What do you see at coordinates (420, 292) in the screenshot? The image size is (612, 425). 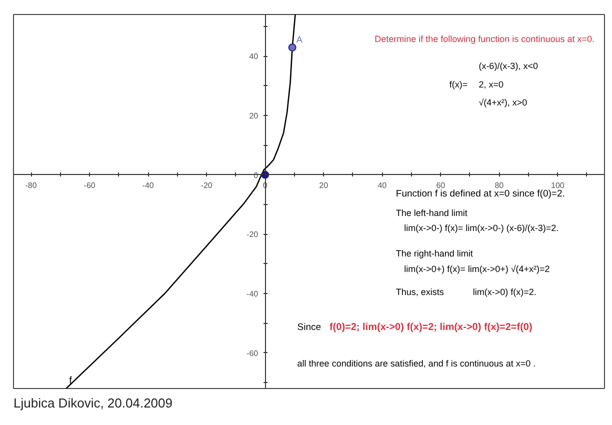 I see `annotation: Thus, exists` at bounding box center [420, 292].